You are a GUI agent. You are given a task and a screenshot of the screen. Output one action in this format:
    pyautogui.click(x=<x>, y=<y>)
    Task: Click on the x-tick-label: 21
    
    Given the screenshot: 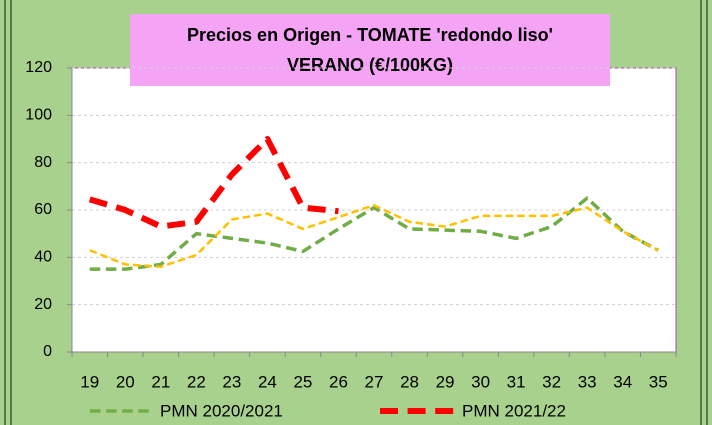 What is the action you would take?
    pyautogui.click(x=160, y=381)
    